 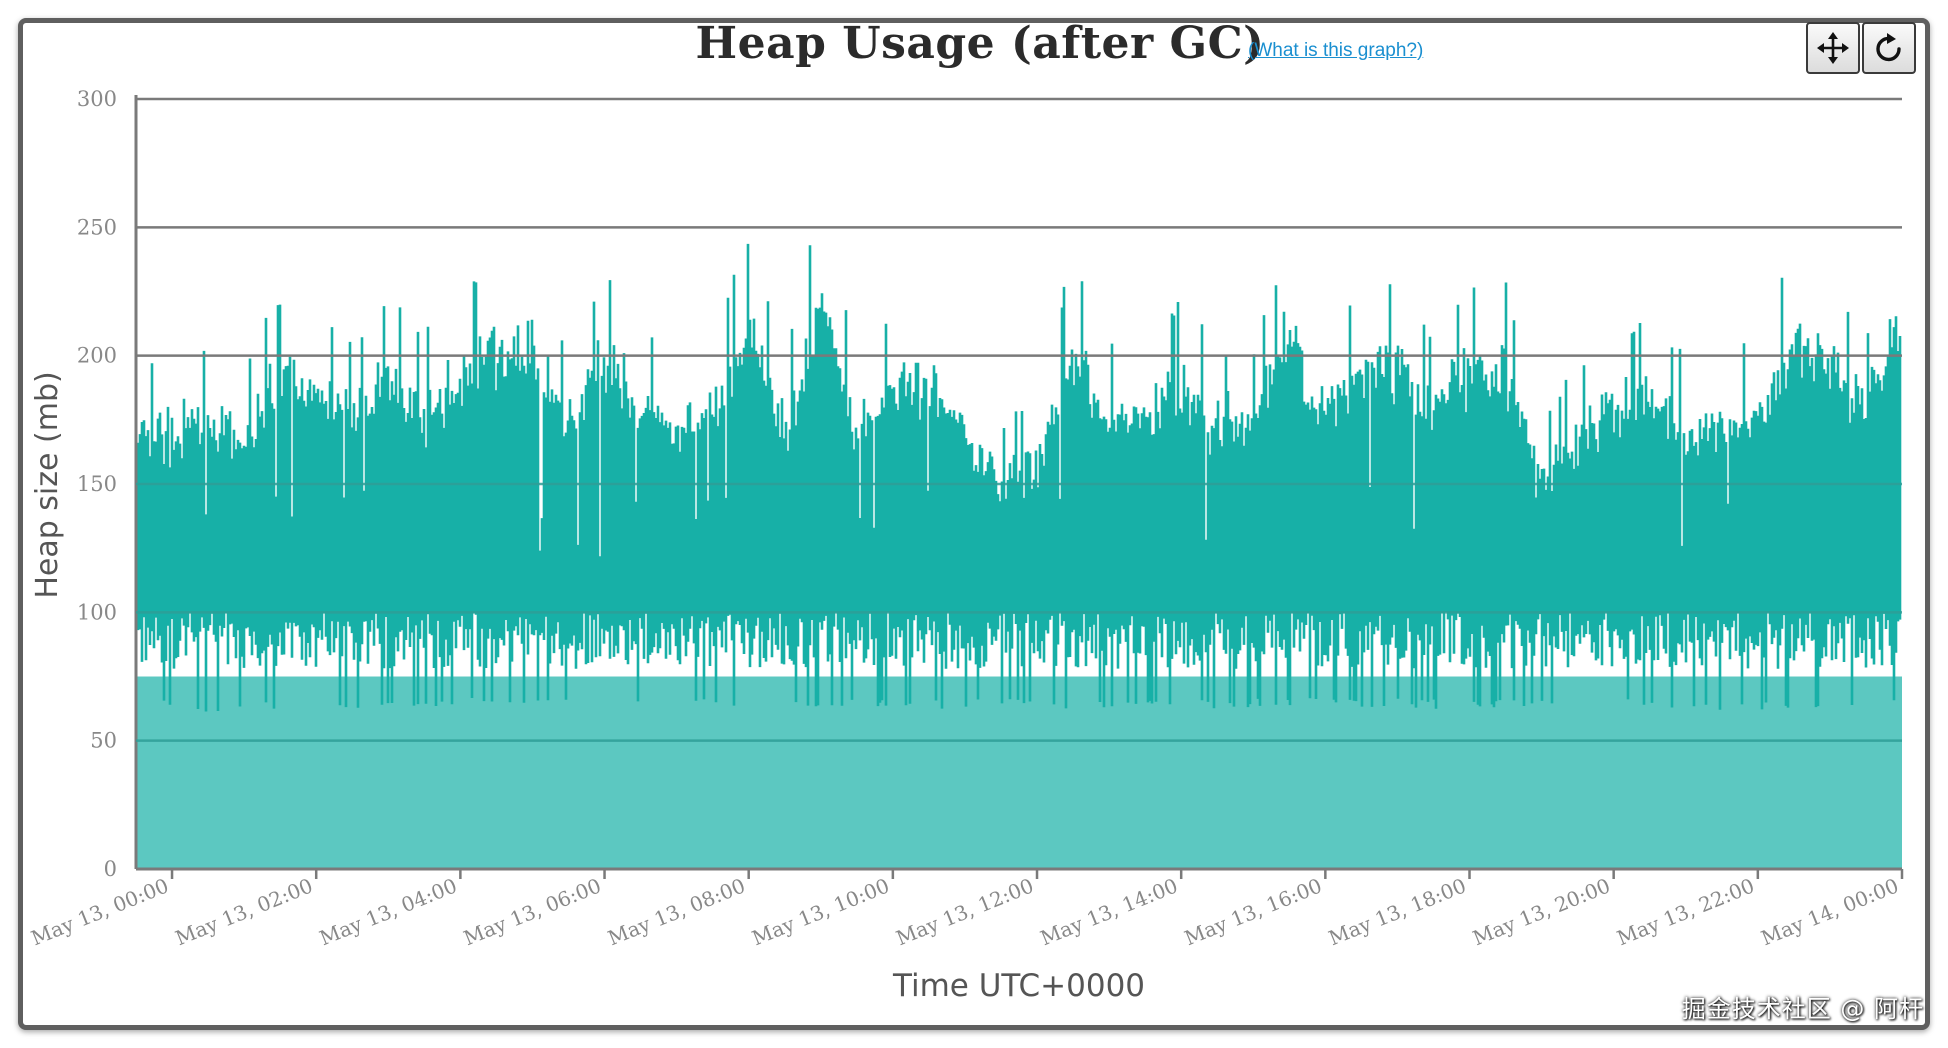 I want to click on y-tick-label: 0, so click(x=110, y=869).